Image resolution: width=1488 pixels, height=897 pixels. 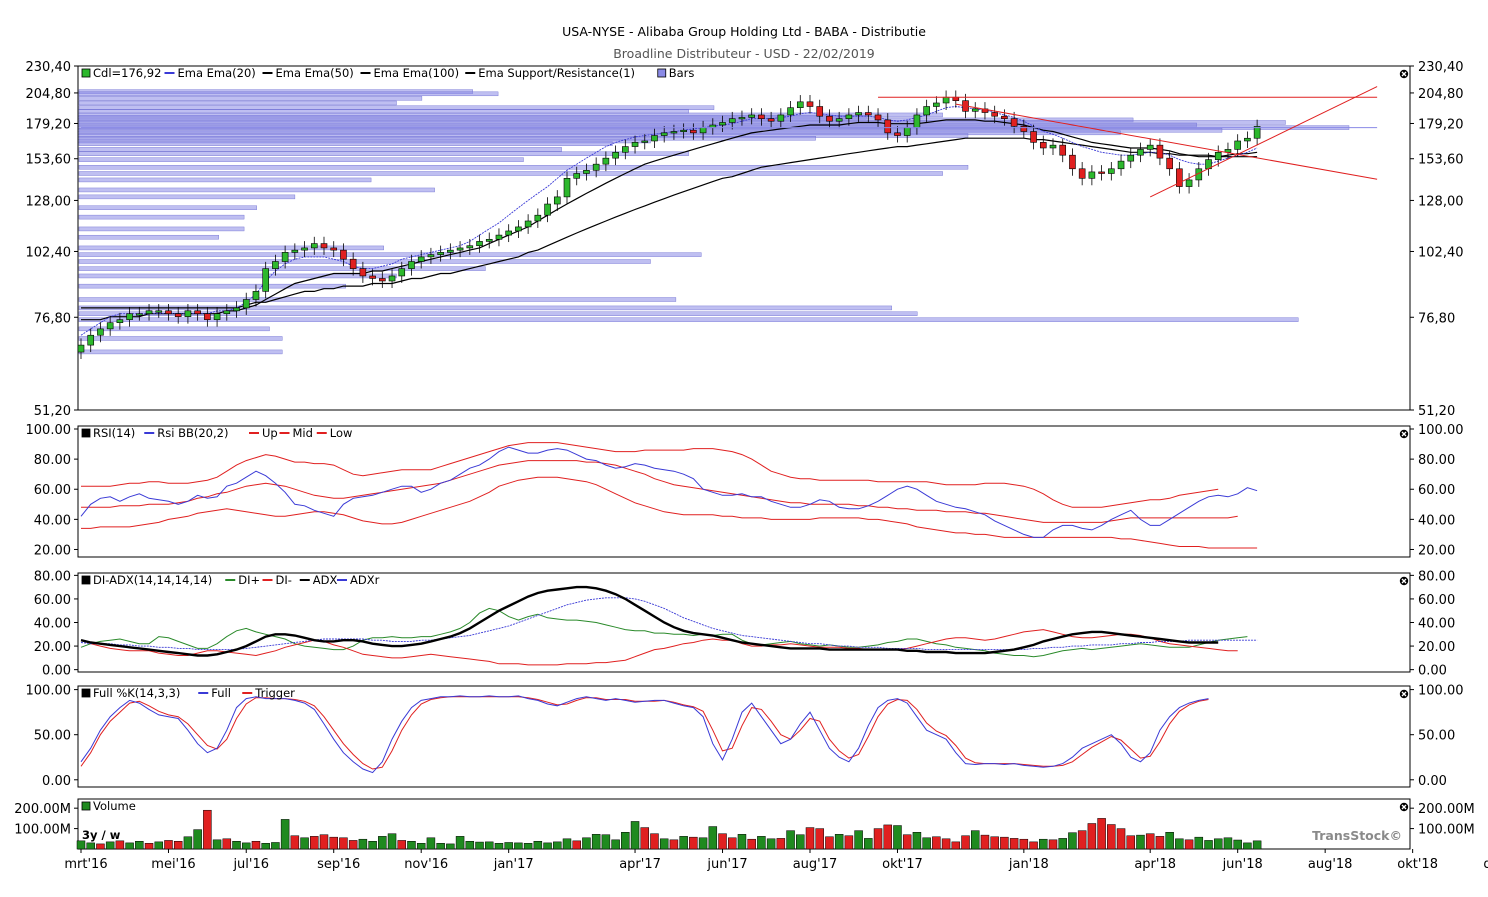 I want to click on legend-label: ADX, so click(x=325, y=580).